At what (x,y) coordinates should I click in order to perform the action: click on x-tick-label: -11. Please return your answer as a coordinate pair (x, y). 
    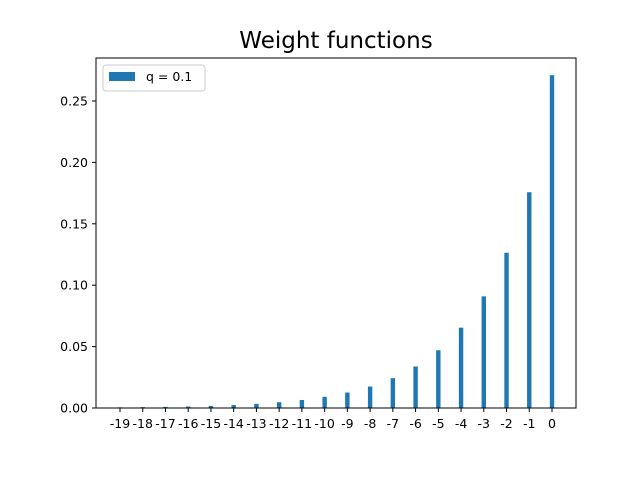
    Looking at the image, I should click on (302, 423).